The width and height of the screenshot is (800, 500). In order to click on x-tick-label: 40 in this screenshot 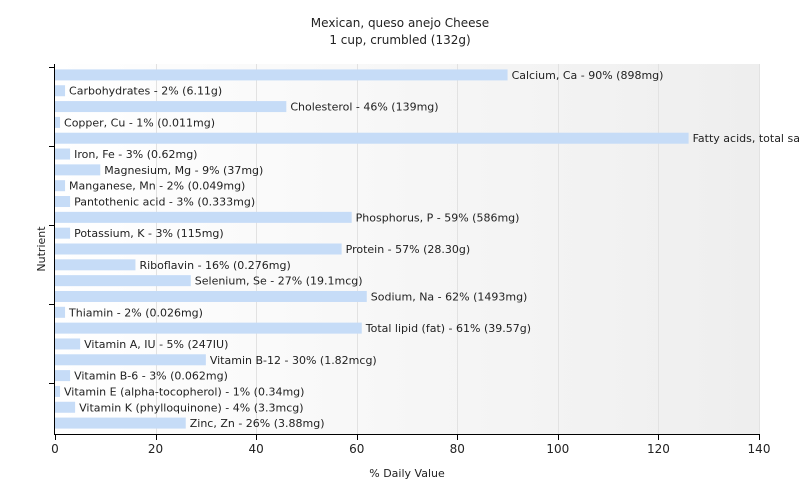, I will do `click(256, 449)`.